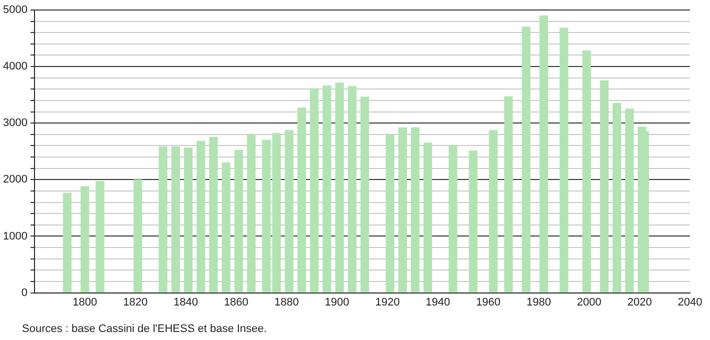 This screenshot has height=340, width=710. I want to click on x-tick-label: 1860, so click(236, 302).